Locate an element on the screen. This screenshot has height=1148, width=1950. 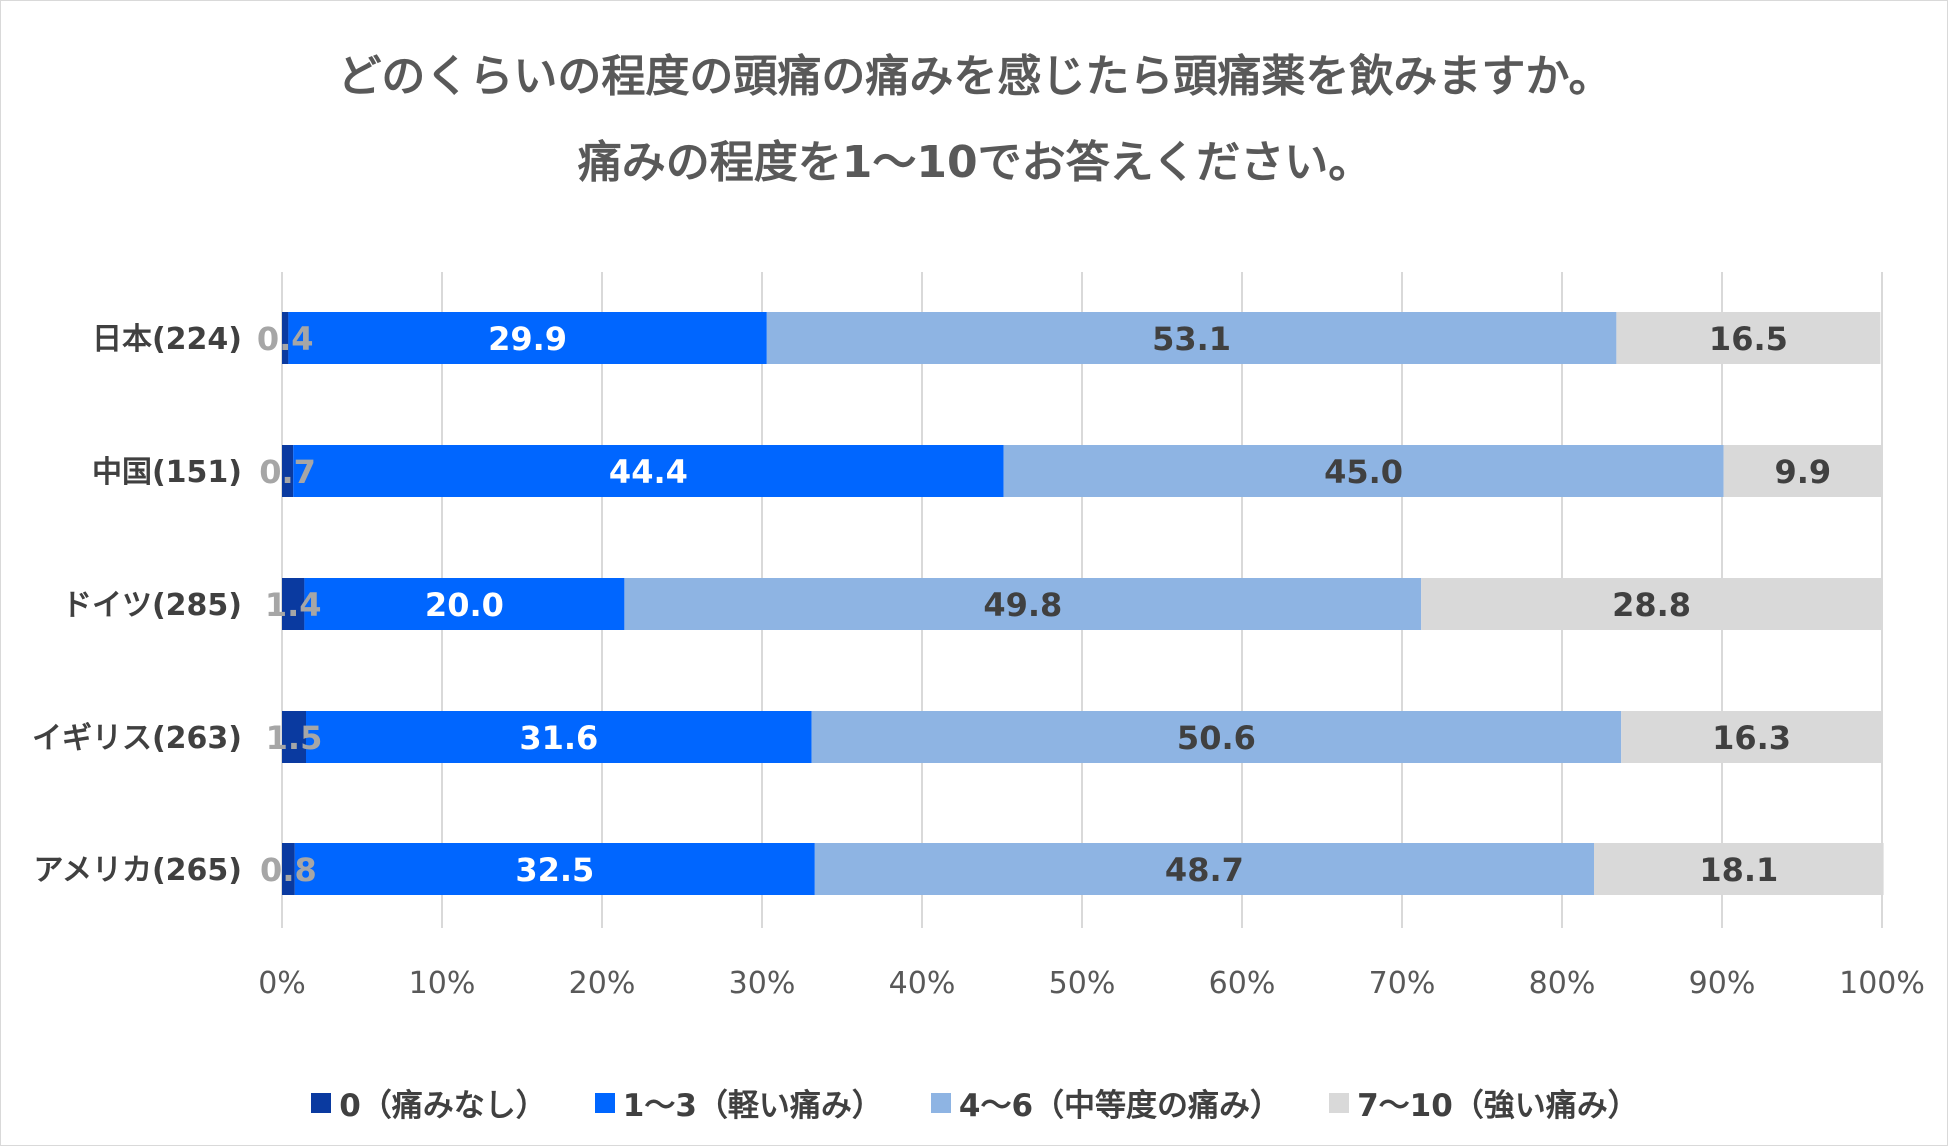
data-label: 28.8 is located at coordinates (1651, 605).